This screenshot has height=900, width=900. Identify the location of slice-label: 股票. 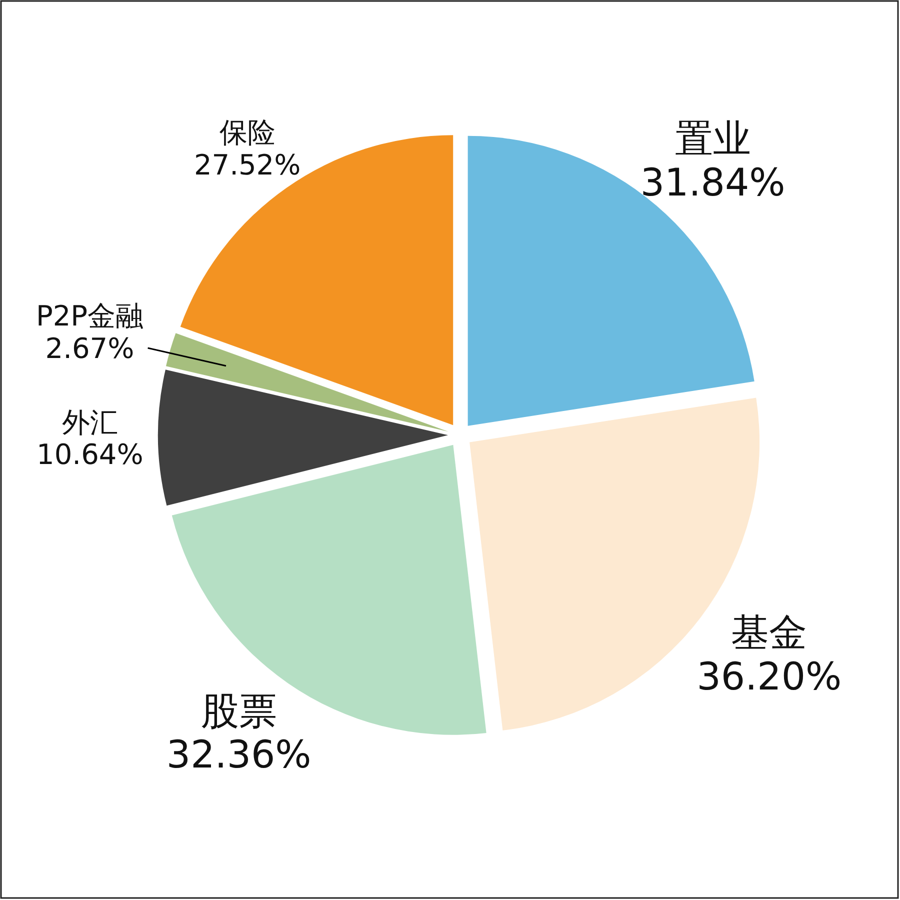
(238, 710).